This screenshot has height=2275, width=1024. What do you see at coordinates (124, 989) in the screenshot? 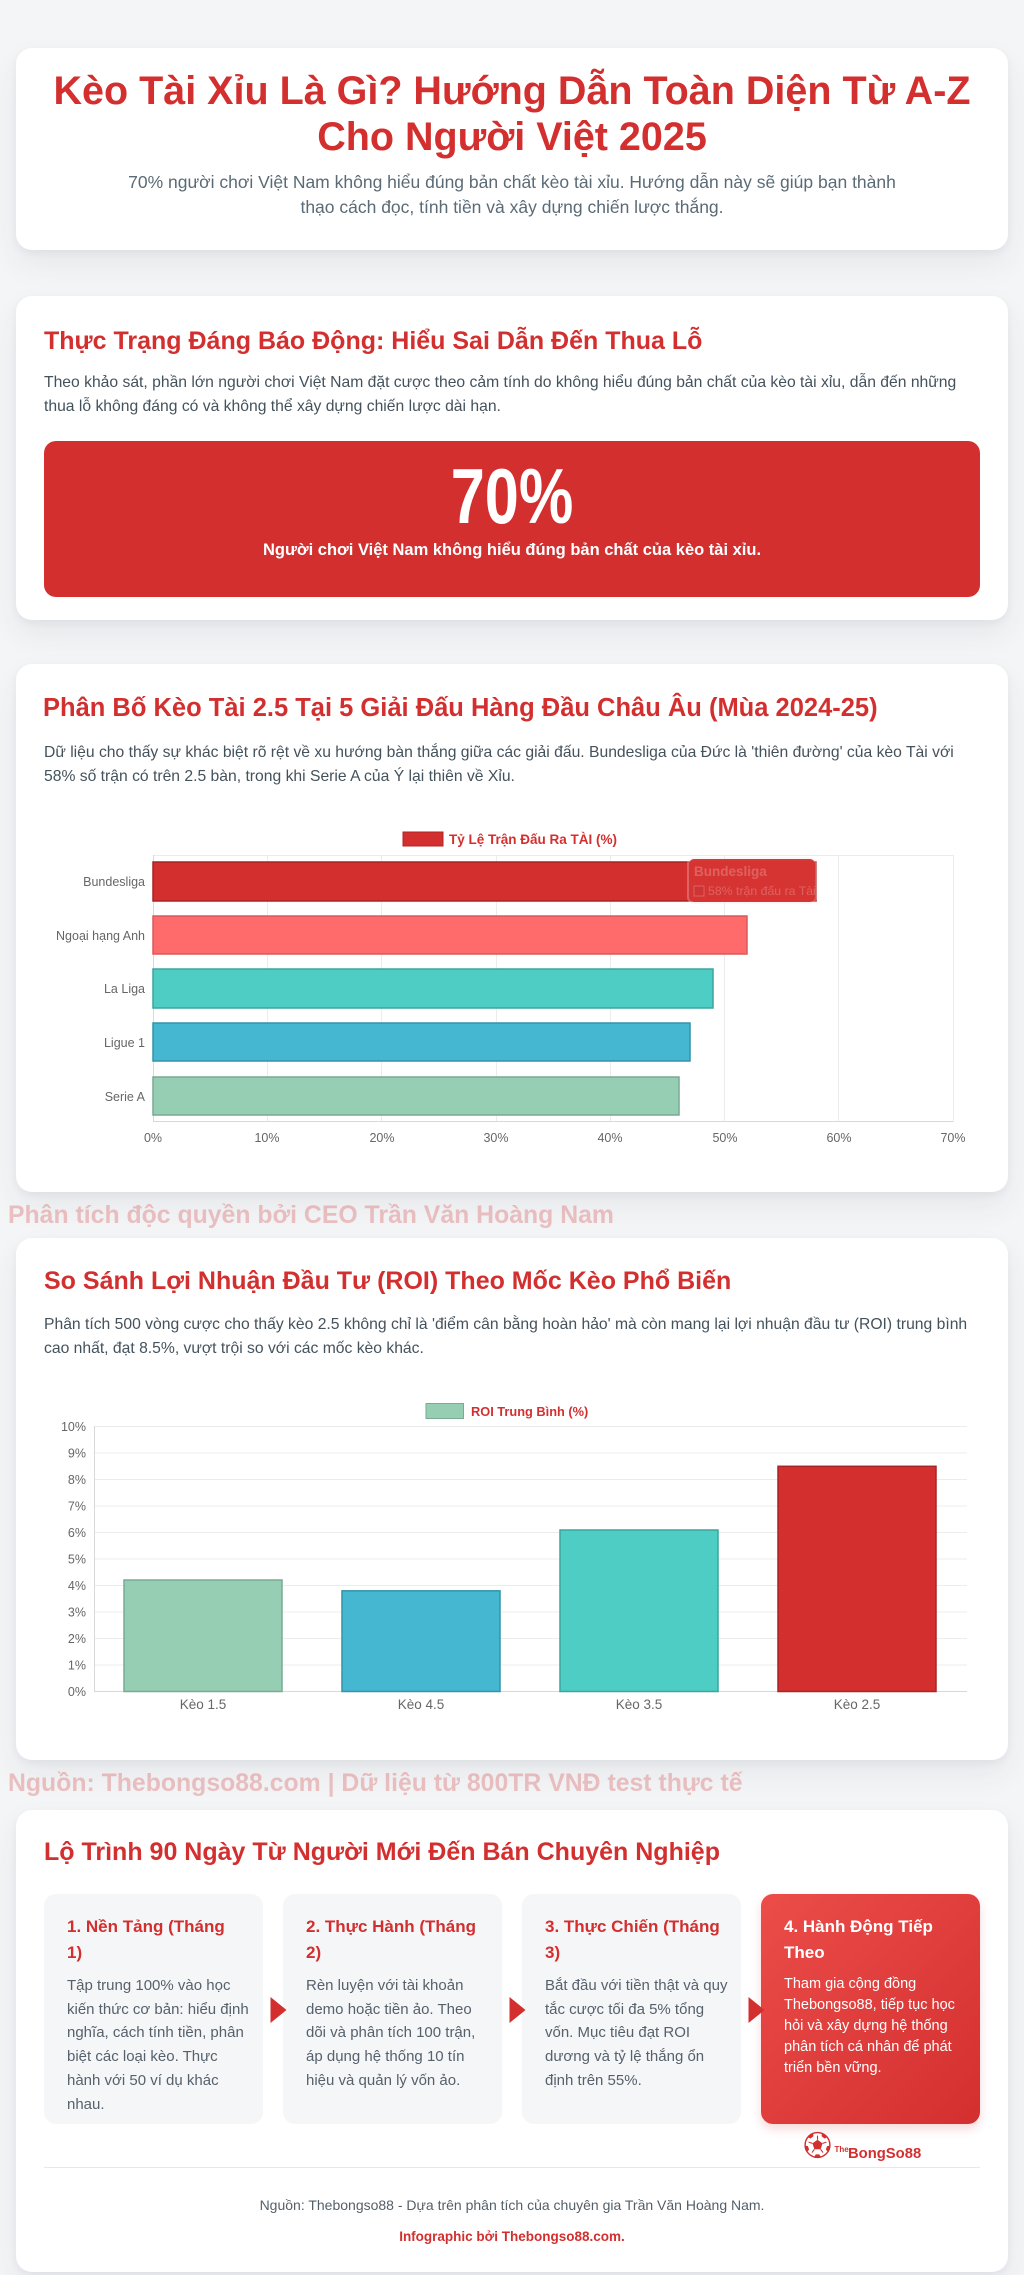
I see `svg-text: La Liga` at bounding box center [124, 989].